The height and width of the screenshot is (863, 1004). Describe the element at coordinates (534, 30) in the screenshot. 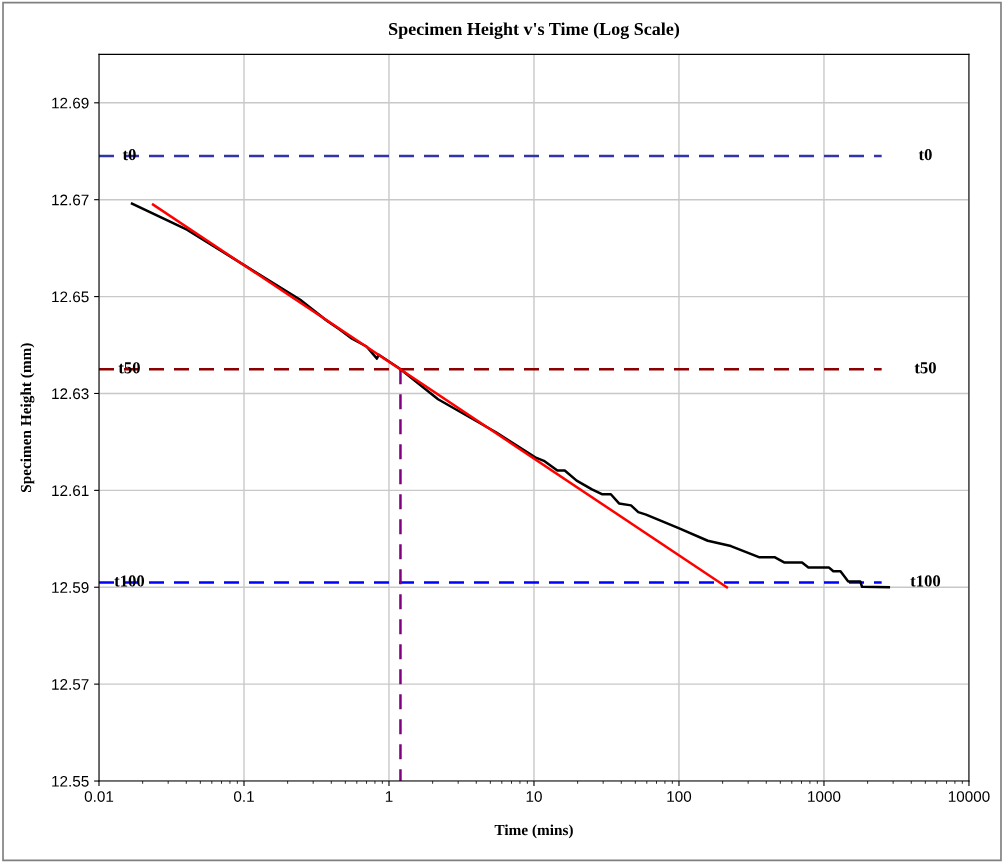

I see `chart-title: Specimen Height v's Time (Log Scale)` at that location.